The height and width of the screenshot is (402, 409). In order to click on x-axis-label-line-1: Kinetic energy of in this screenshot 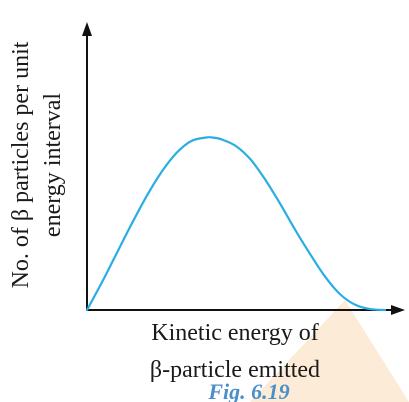, I will do `click(235, 333)`.